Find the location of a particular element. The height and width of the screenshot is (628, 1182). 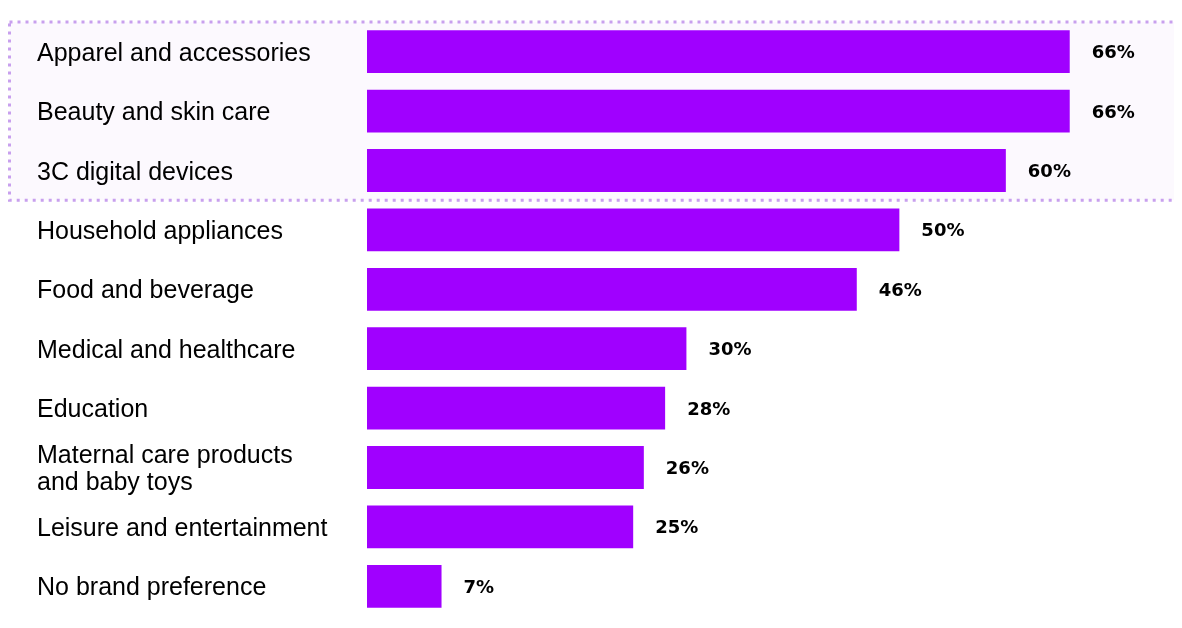

y-tick-label: Education is located at coordinates (93, 408).